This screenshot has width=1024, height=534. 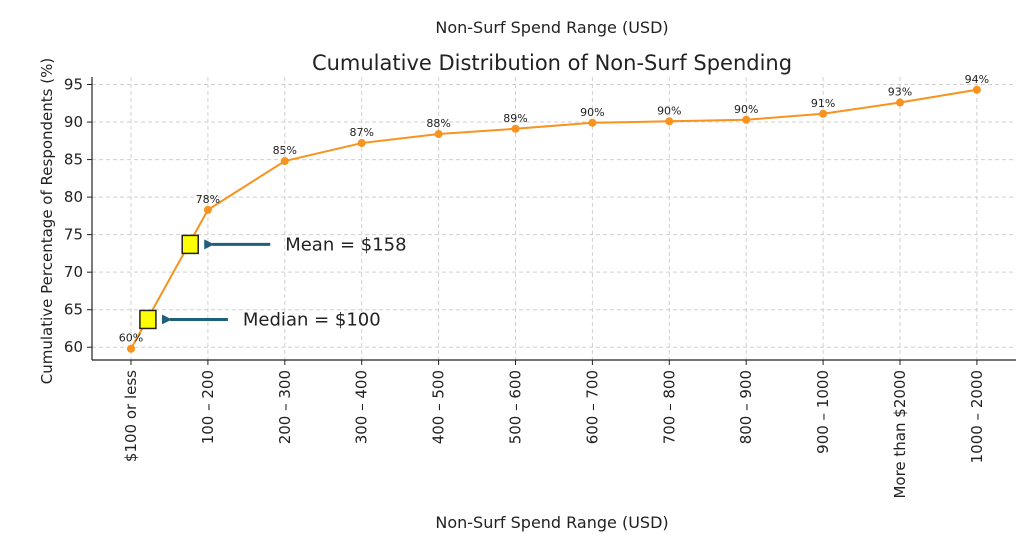 I want to click on x-tick-label: 1000 – 2000, so click(x=977, y=416).